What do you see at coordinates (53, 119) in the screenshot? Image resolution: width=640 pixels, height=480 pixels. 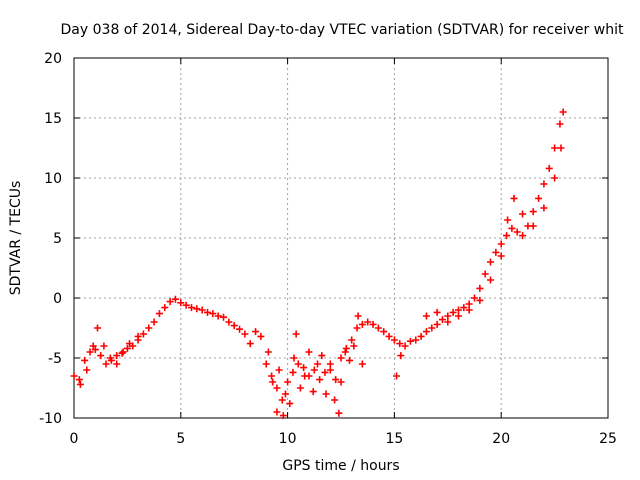 I see `y-tick-label: 15` at bounding box center [53, 119].